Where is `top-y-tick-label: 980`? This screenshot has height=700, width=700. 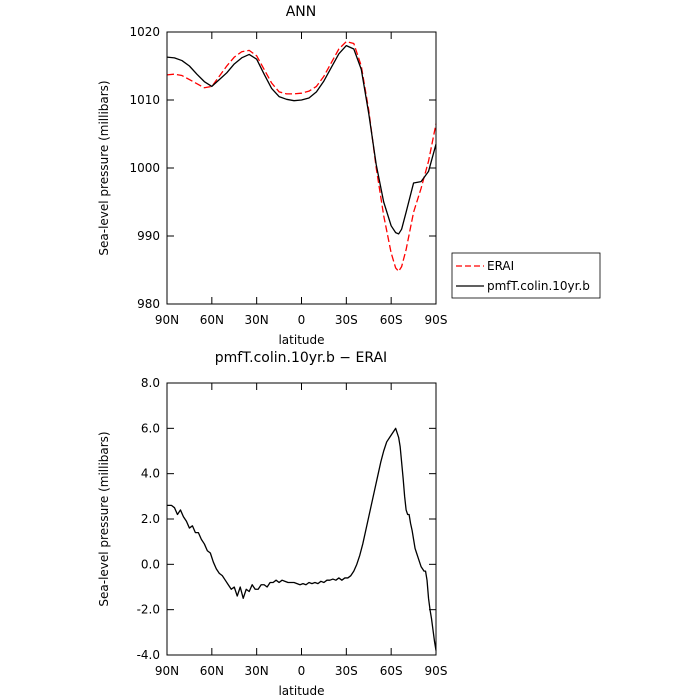
top-y-tick-label: 980 is located at coordinates (148, 304).